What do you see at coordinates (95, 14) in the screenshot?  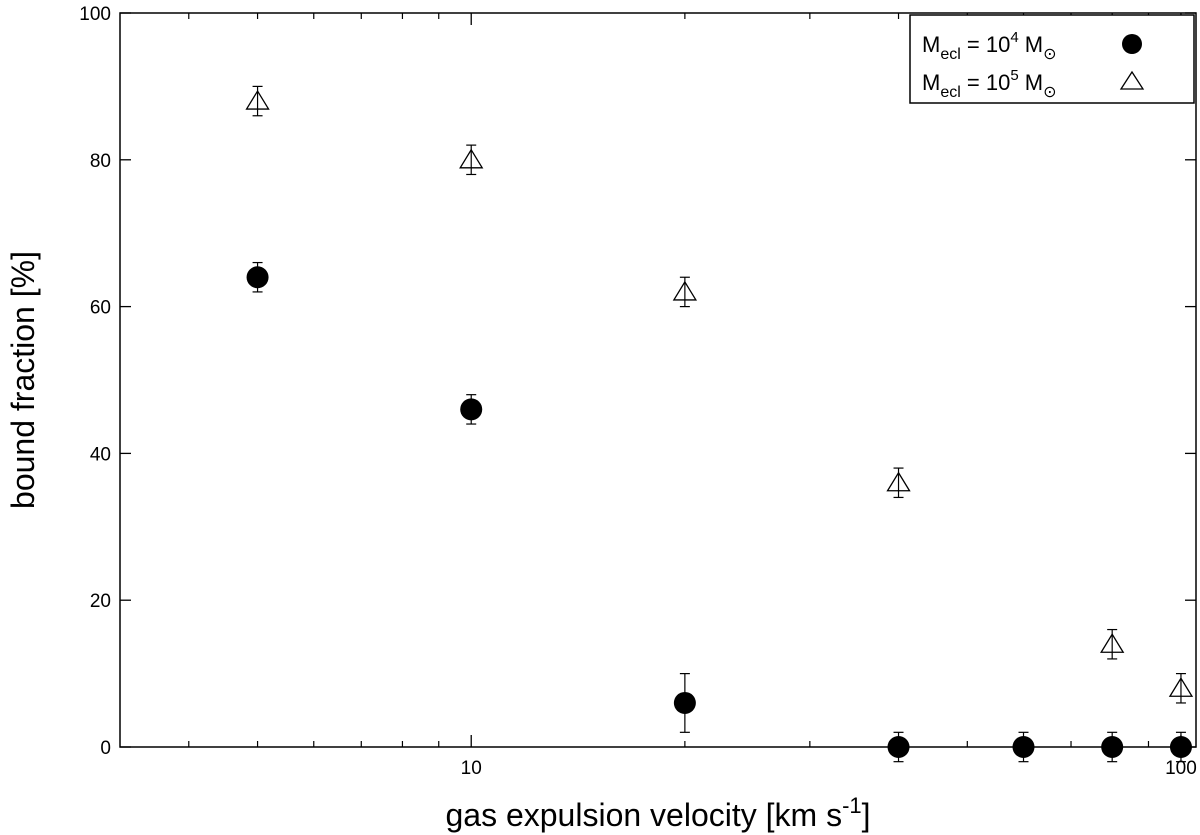 I see `y-tick-label: 100` at bounding box center [95, 14].